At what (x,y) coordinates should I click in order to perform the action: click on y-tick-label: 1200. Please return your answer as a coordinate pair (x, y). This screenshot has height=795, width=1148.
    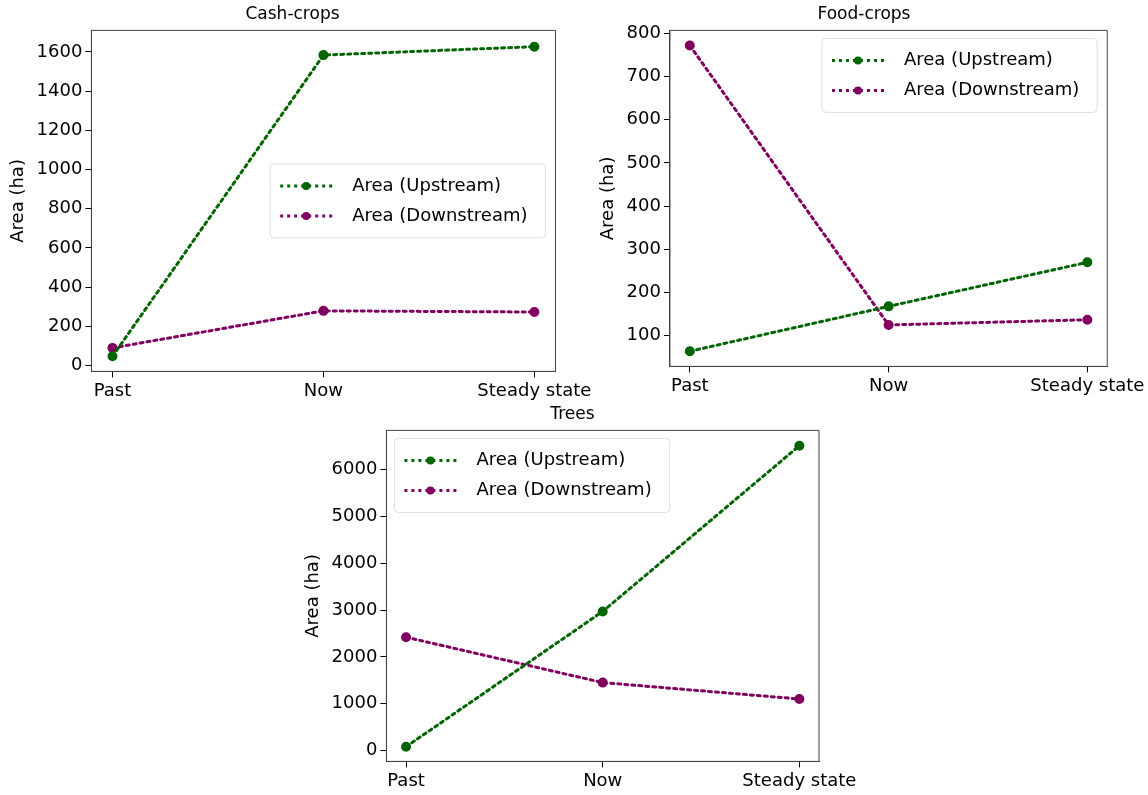
    Looking at the image, I should click on (59, 129).